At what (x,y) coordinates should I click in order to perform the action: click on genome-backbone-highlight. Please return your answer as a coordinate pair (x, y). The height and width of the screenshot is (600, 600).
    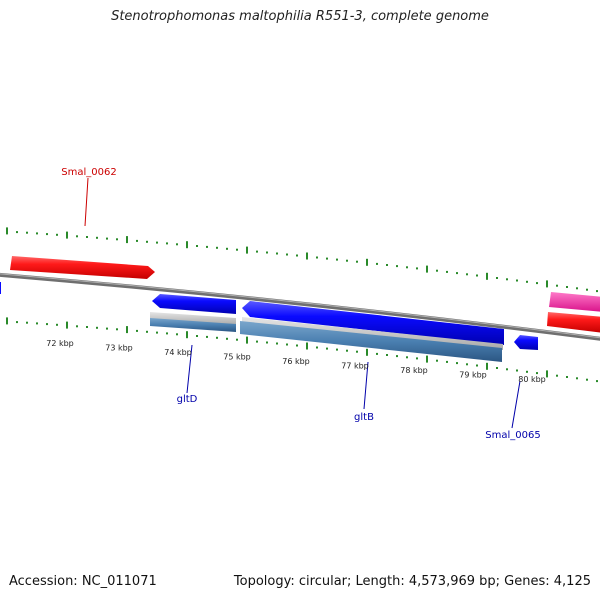
    Looking at the image, I should click on (300, 306).